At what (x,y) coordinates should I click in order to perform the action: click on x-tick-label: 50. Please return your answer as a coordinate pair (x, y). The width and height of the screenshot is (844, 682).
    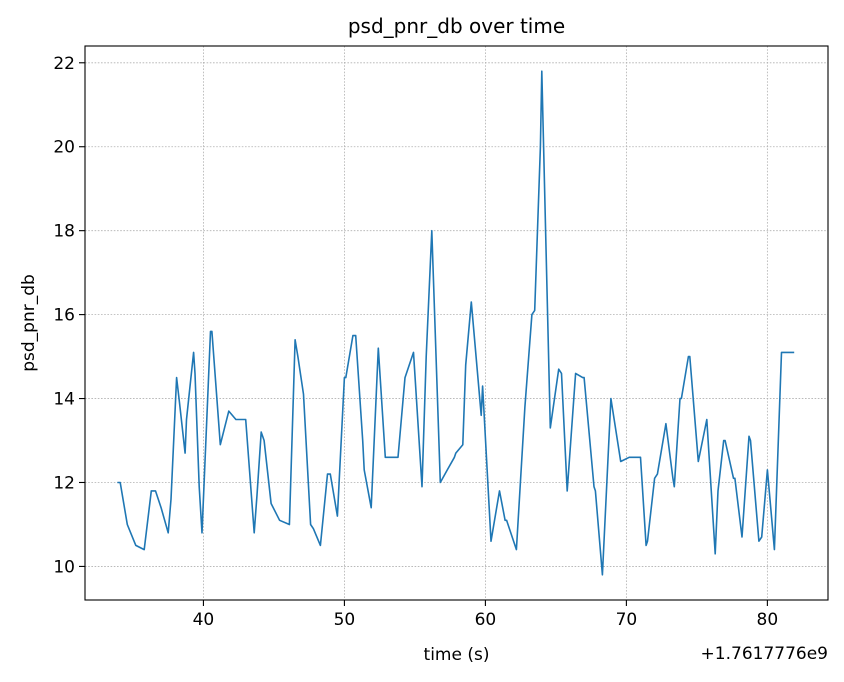
    Looking at the image, I should click on (345, 620).